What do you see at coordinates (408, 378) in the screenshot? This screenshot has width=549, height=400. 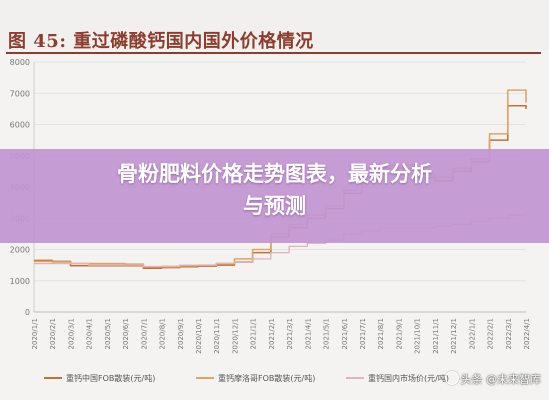 I see `legend-label-3: 重钙国内市场价(元/吨)` at bounding box center [408, 378].